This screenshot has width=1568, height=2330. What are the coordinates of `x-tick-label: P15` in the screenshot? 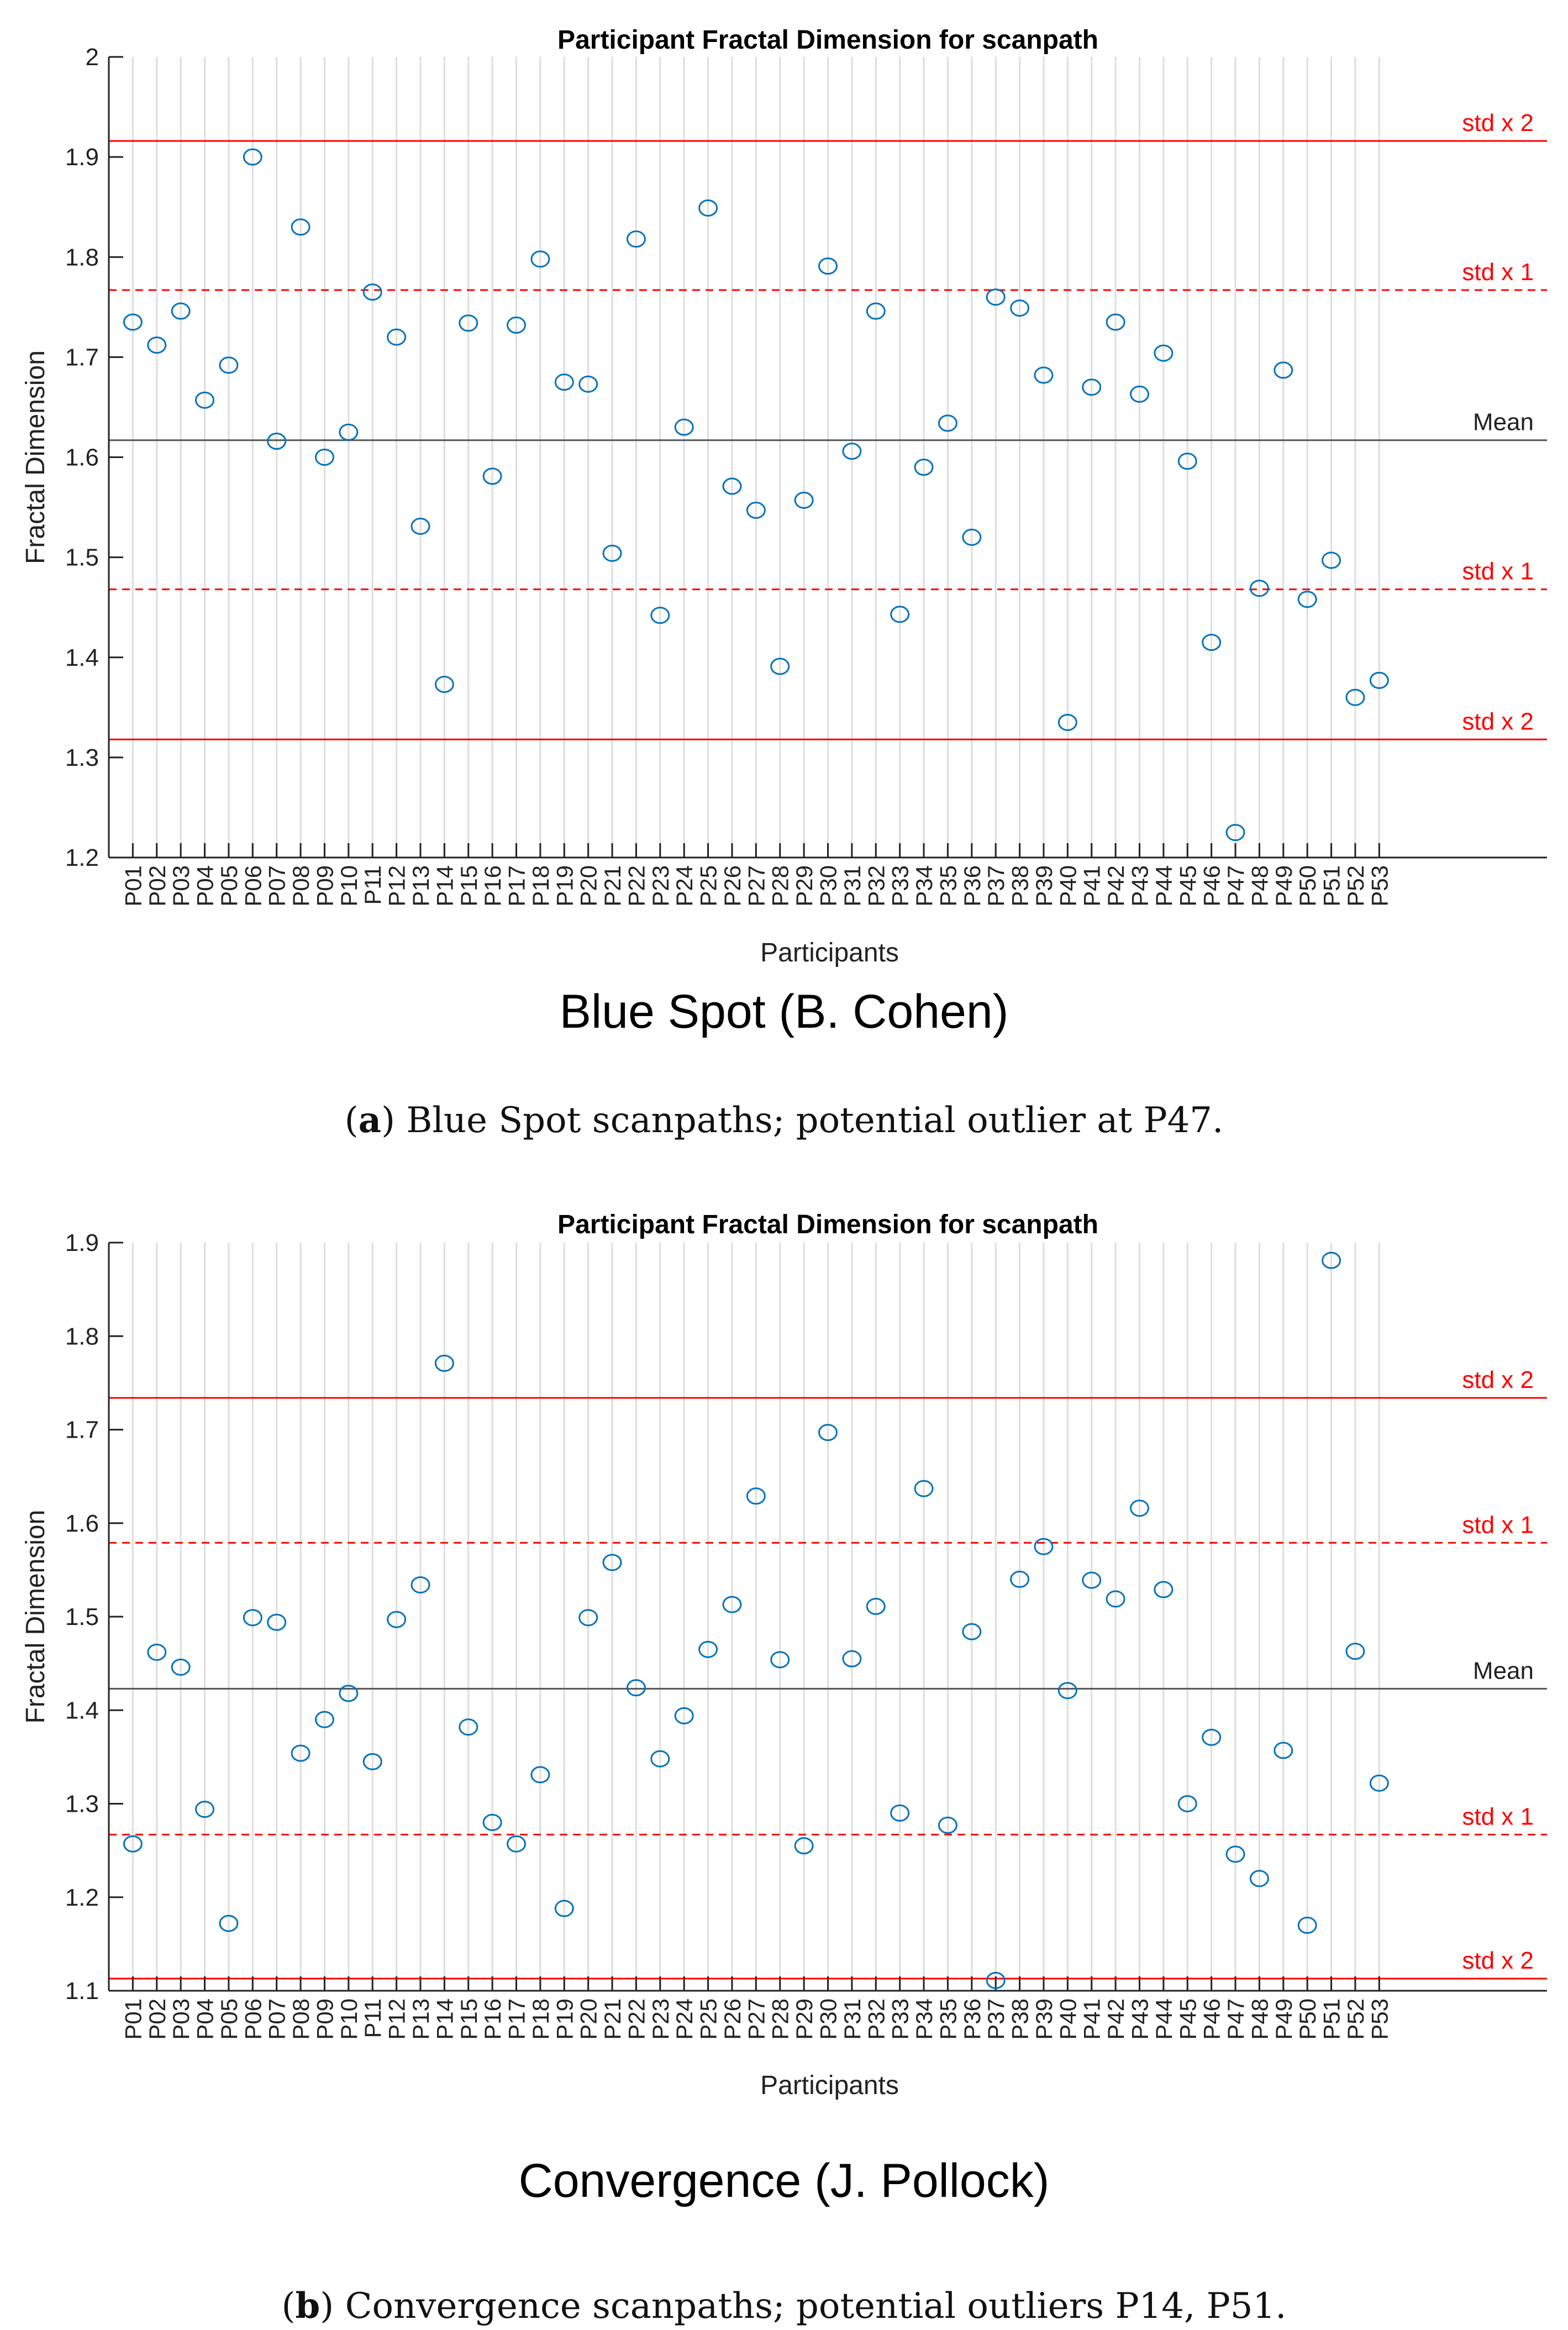 It's located at (469, 886).